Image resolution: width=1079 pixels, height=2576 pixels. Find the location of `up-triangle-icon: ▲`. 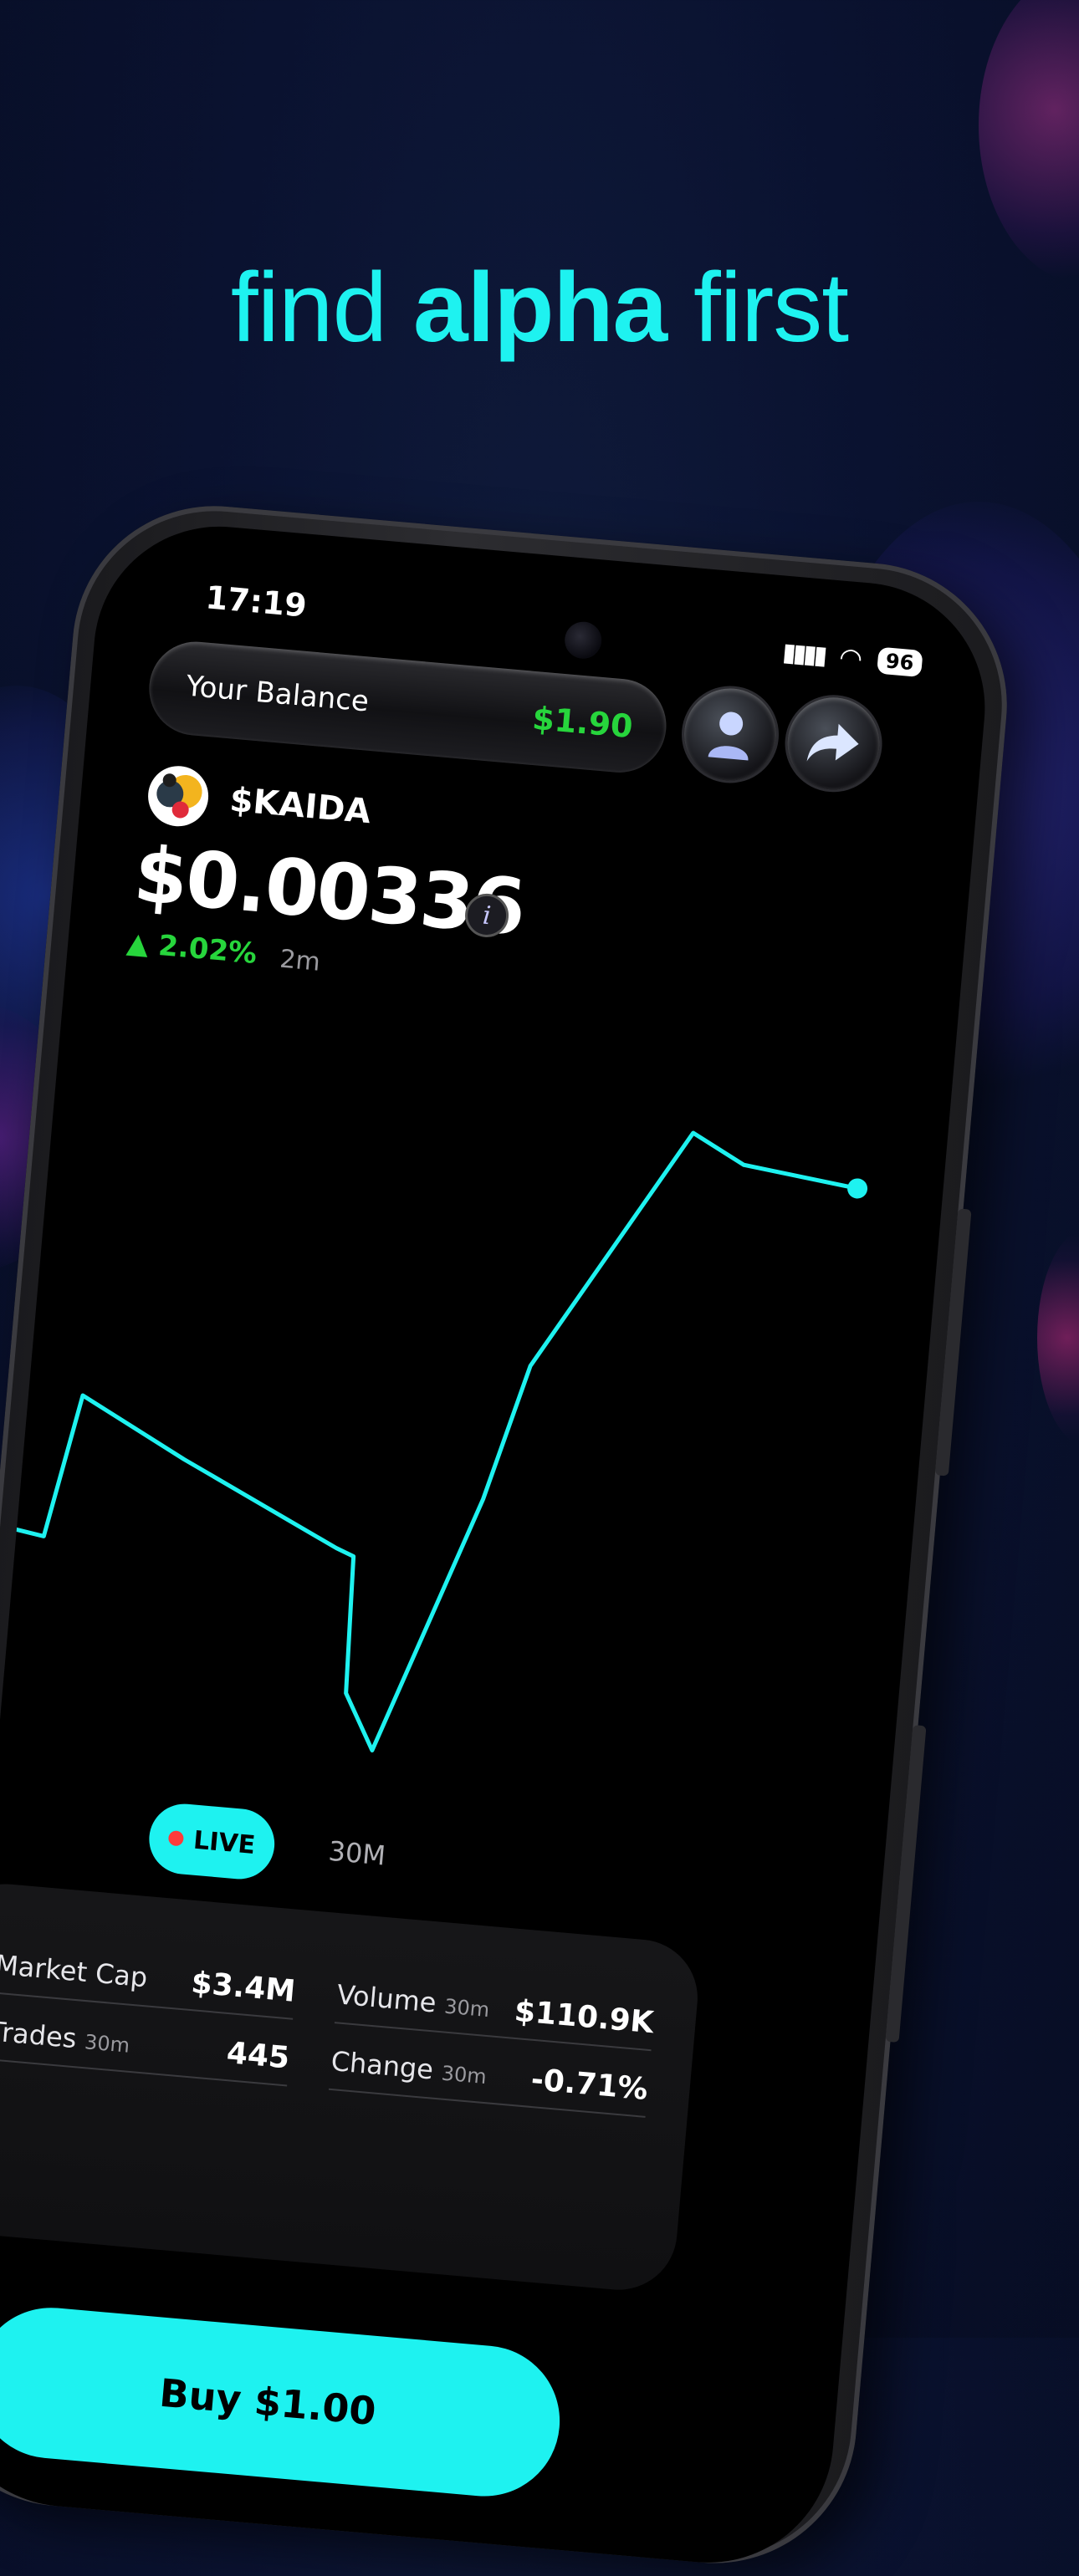

up-triangle-icon: ▲ is located at coordinates (138, 944).